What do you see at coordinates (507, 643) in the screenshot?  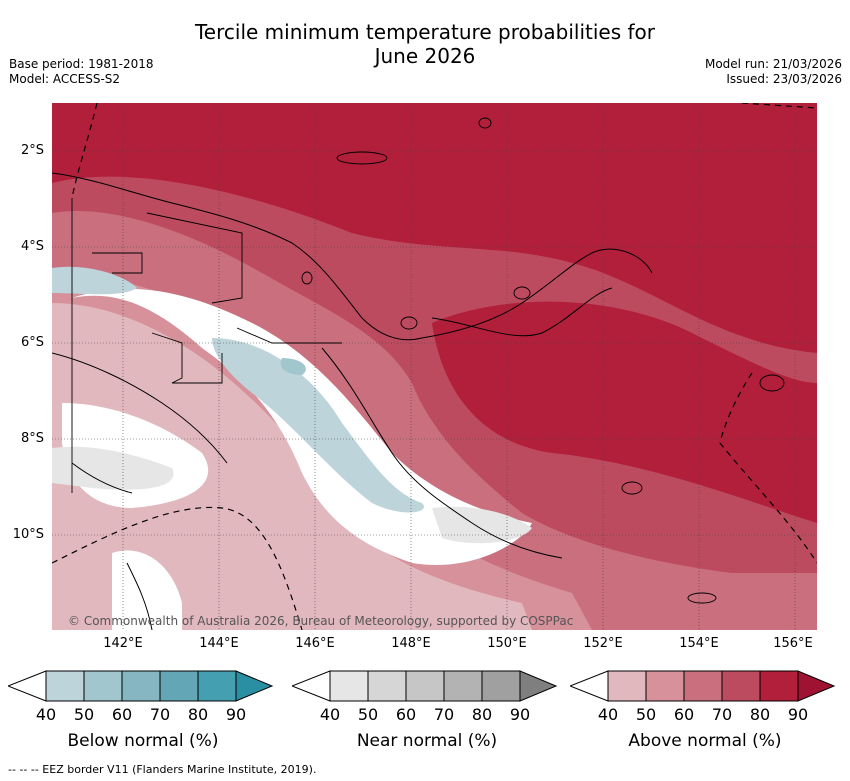 I see `lon-label-150e: 150°E` at bounding box center [507, 643].